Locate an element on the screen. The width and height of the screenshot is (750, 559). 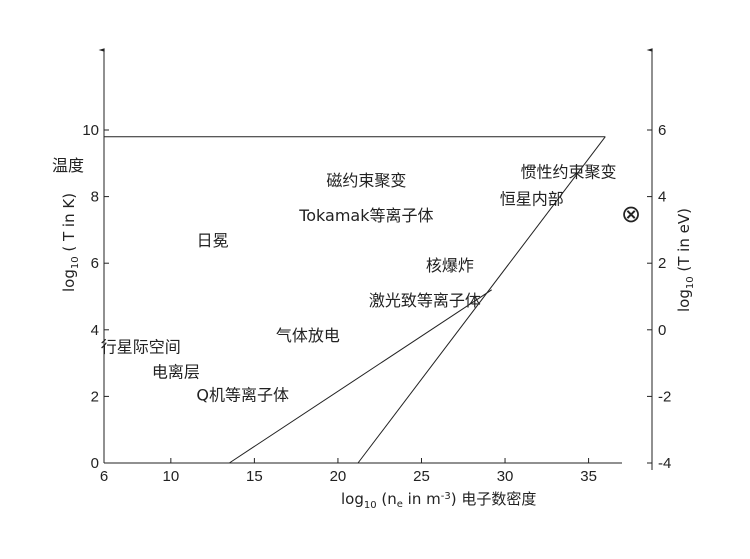
x-tick-label: 10 is located at coordinates (170, 476).